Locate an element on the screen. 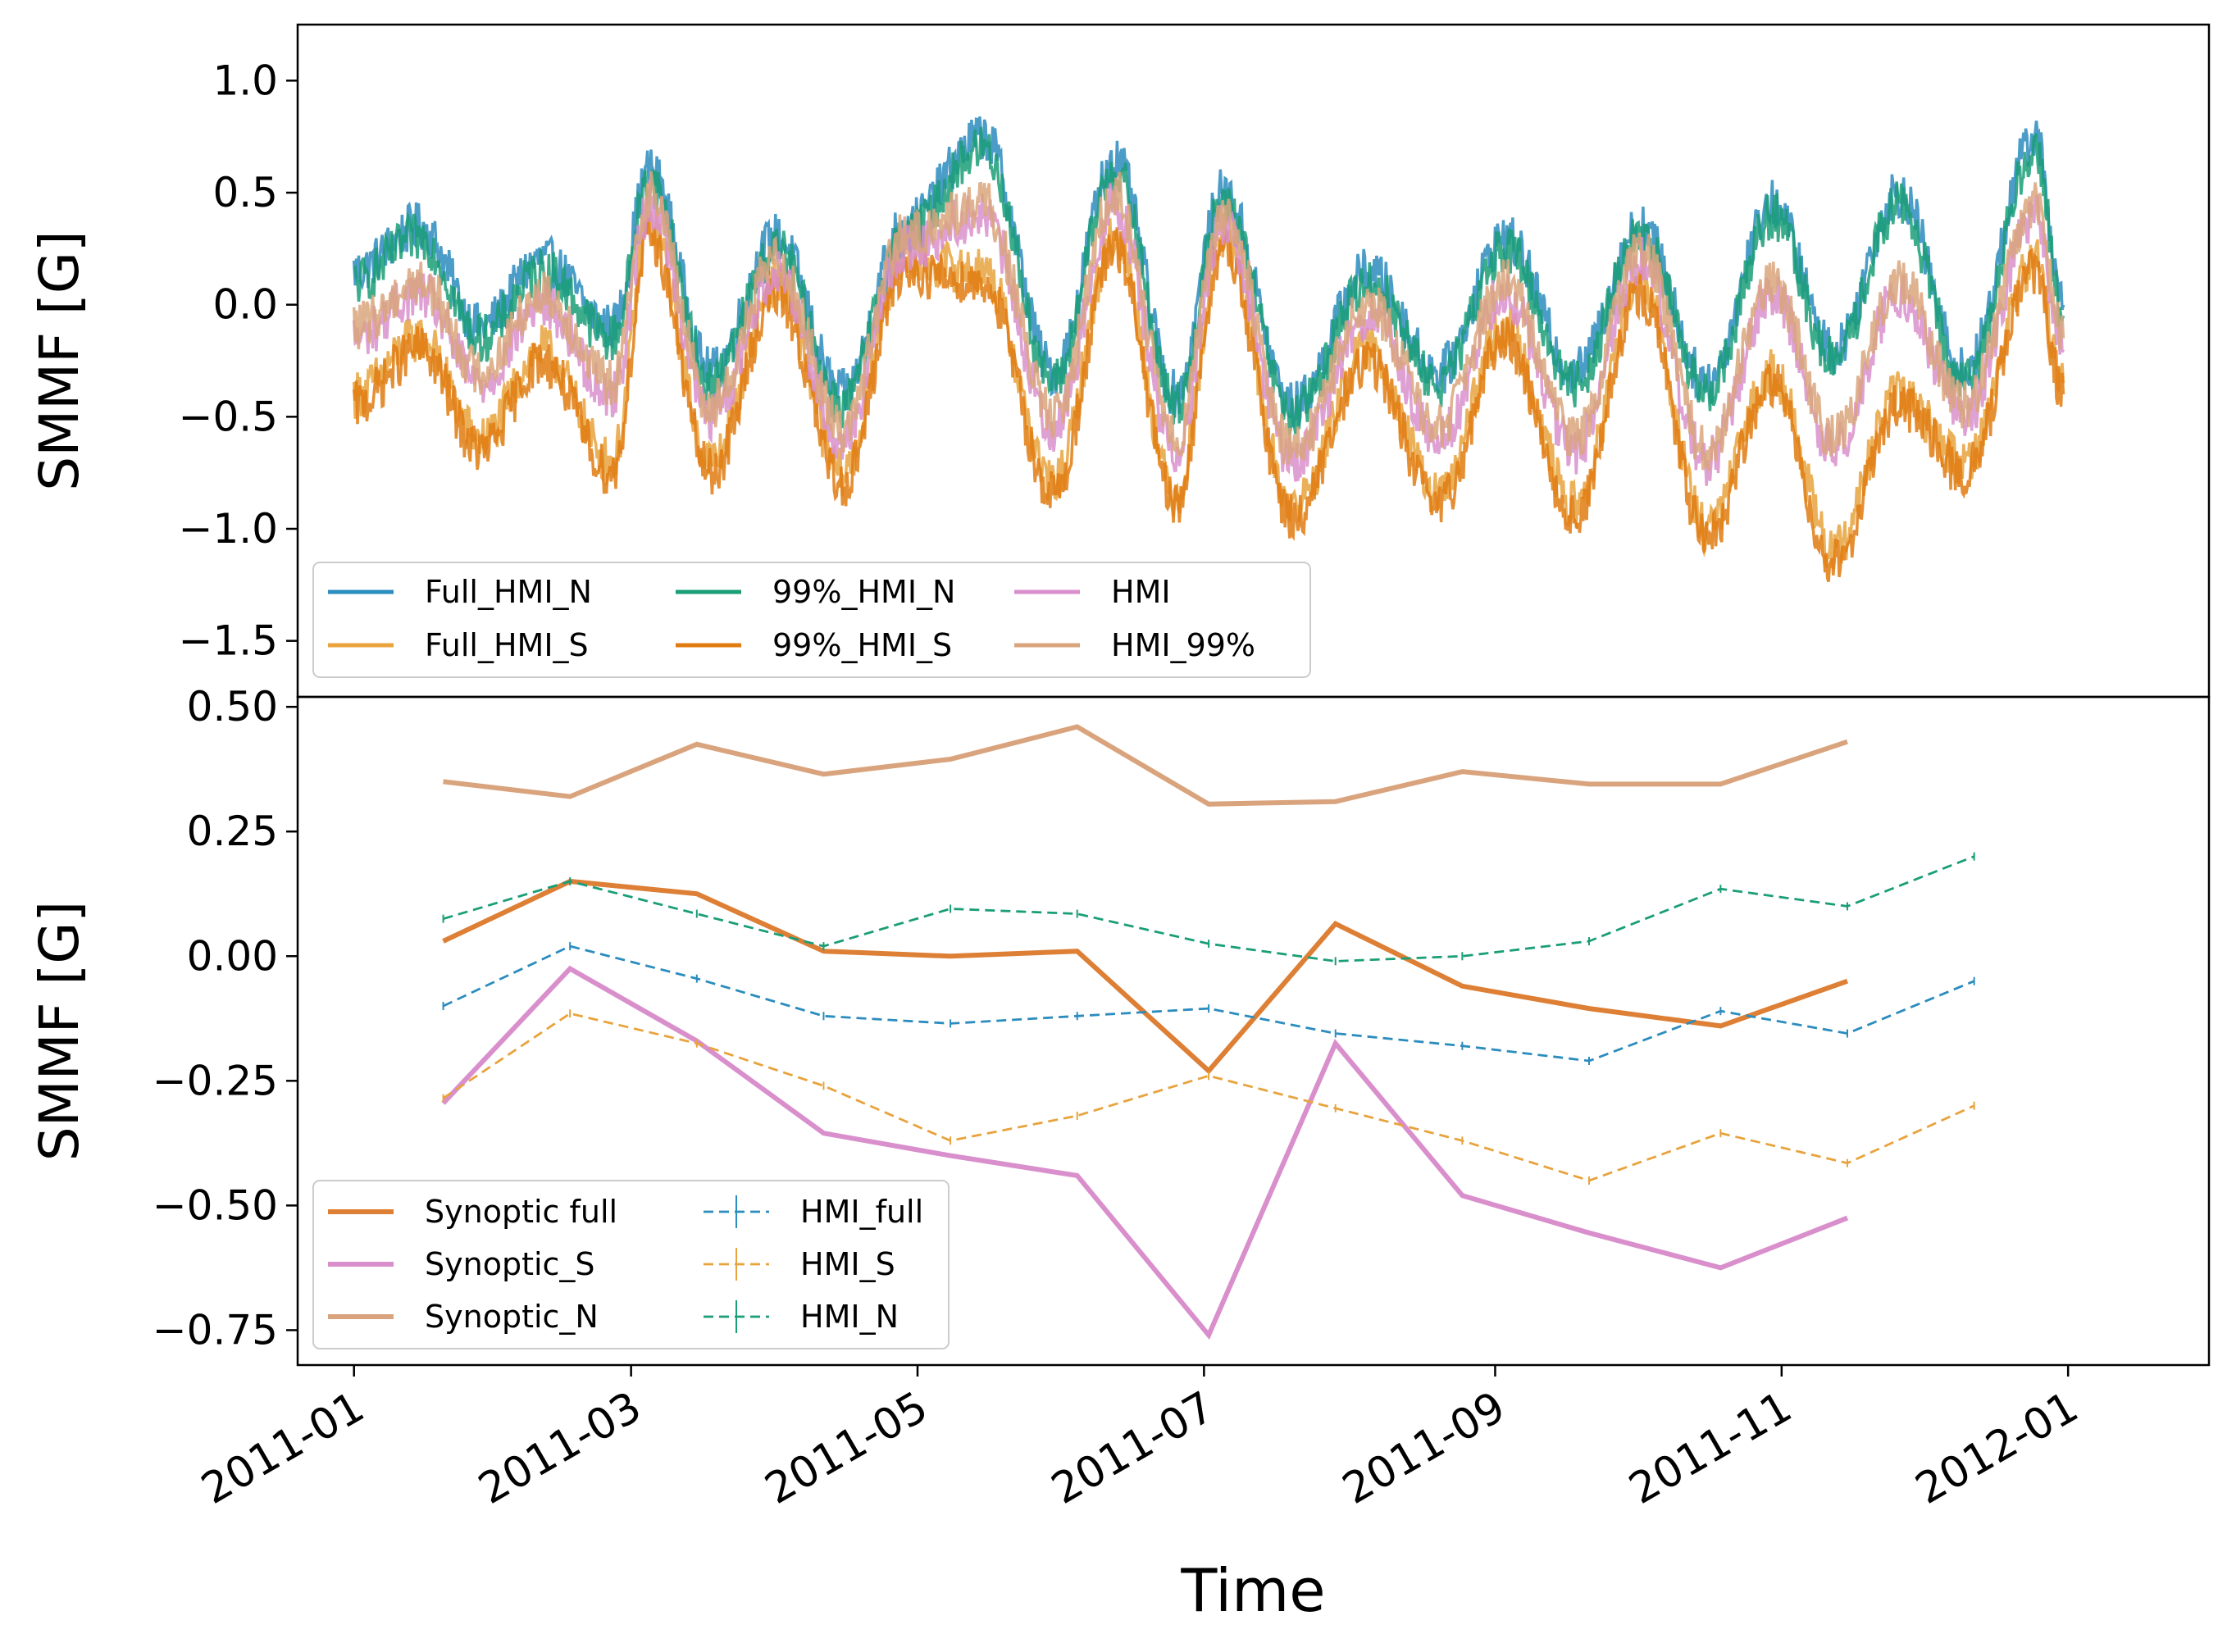  xtick-label: 2011-07 is located at coordinates (1134, 1448).